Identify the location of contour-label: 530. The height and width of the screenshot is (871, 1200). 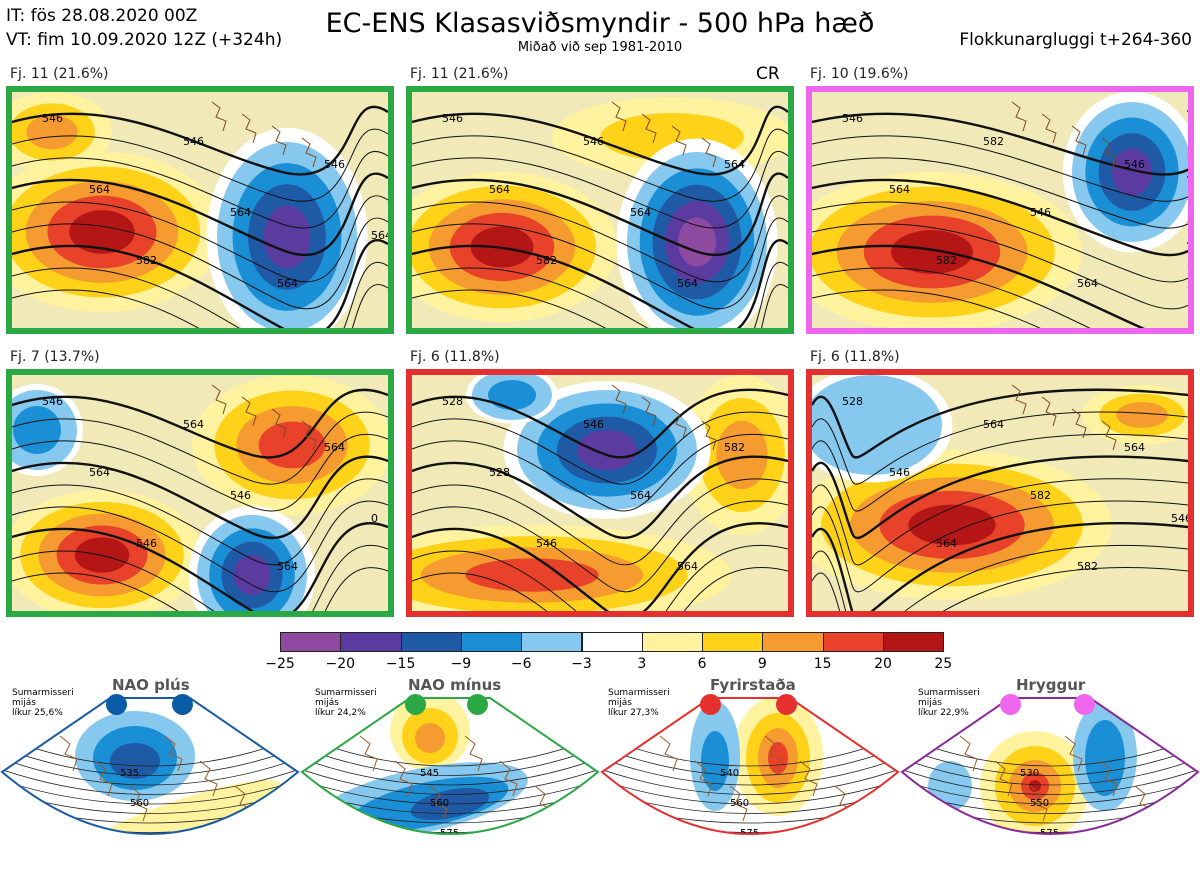
(1029, 773).